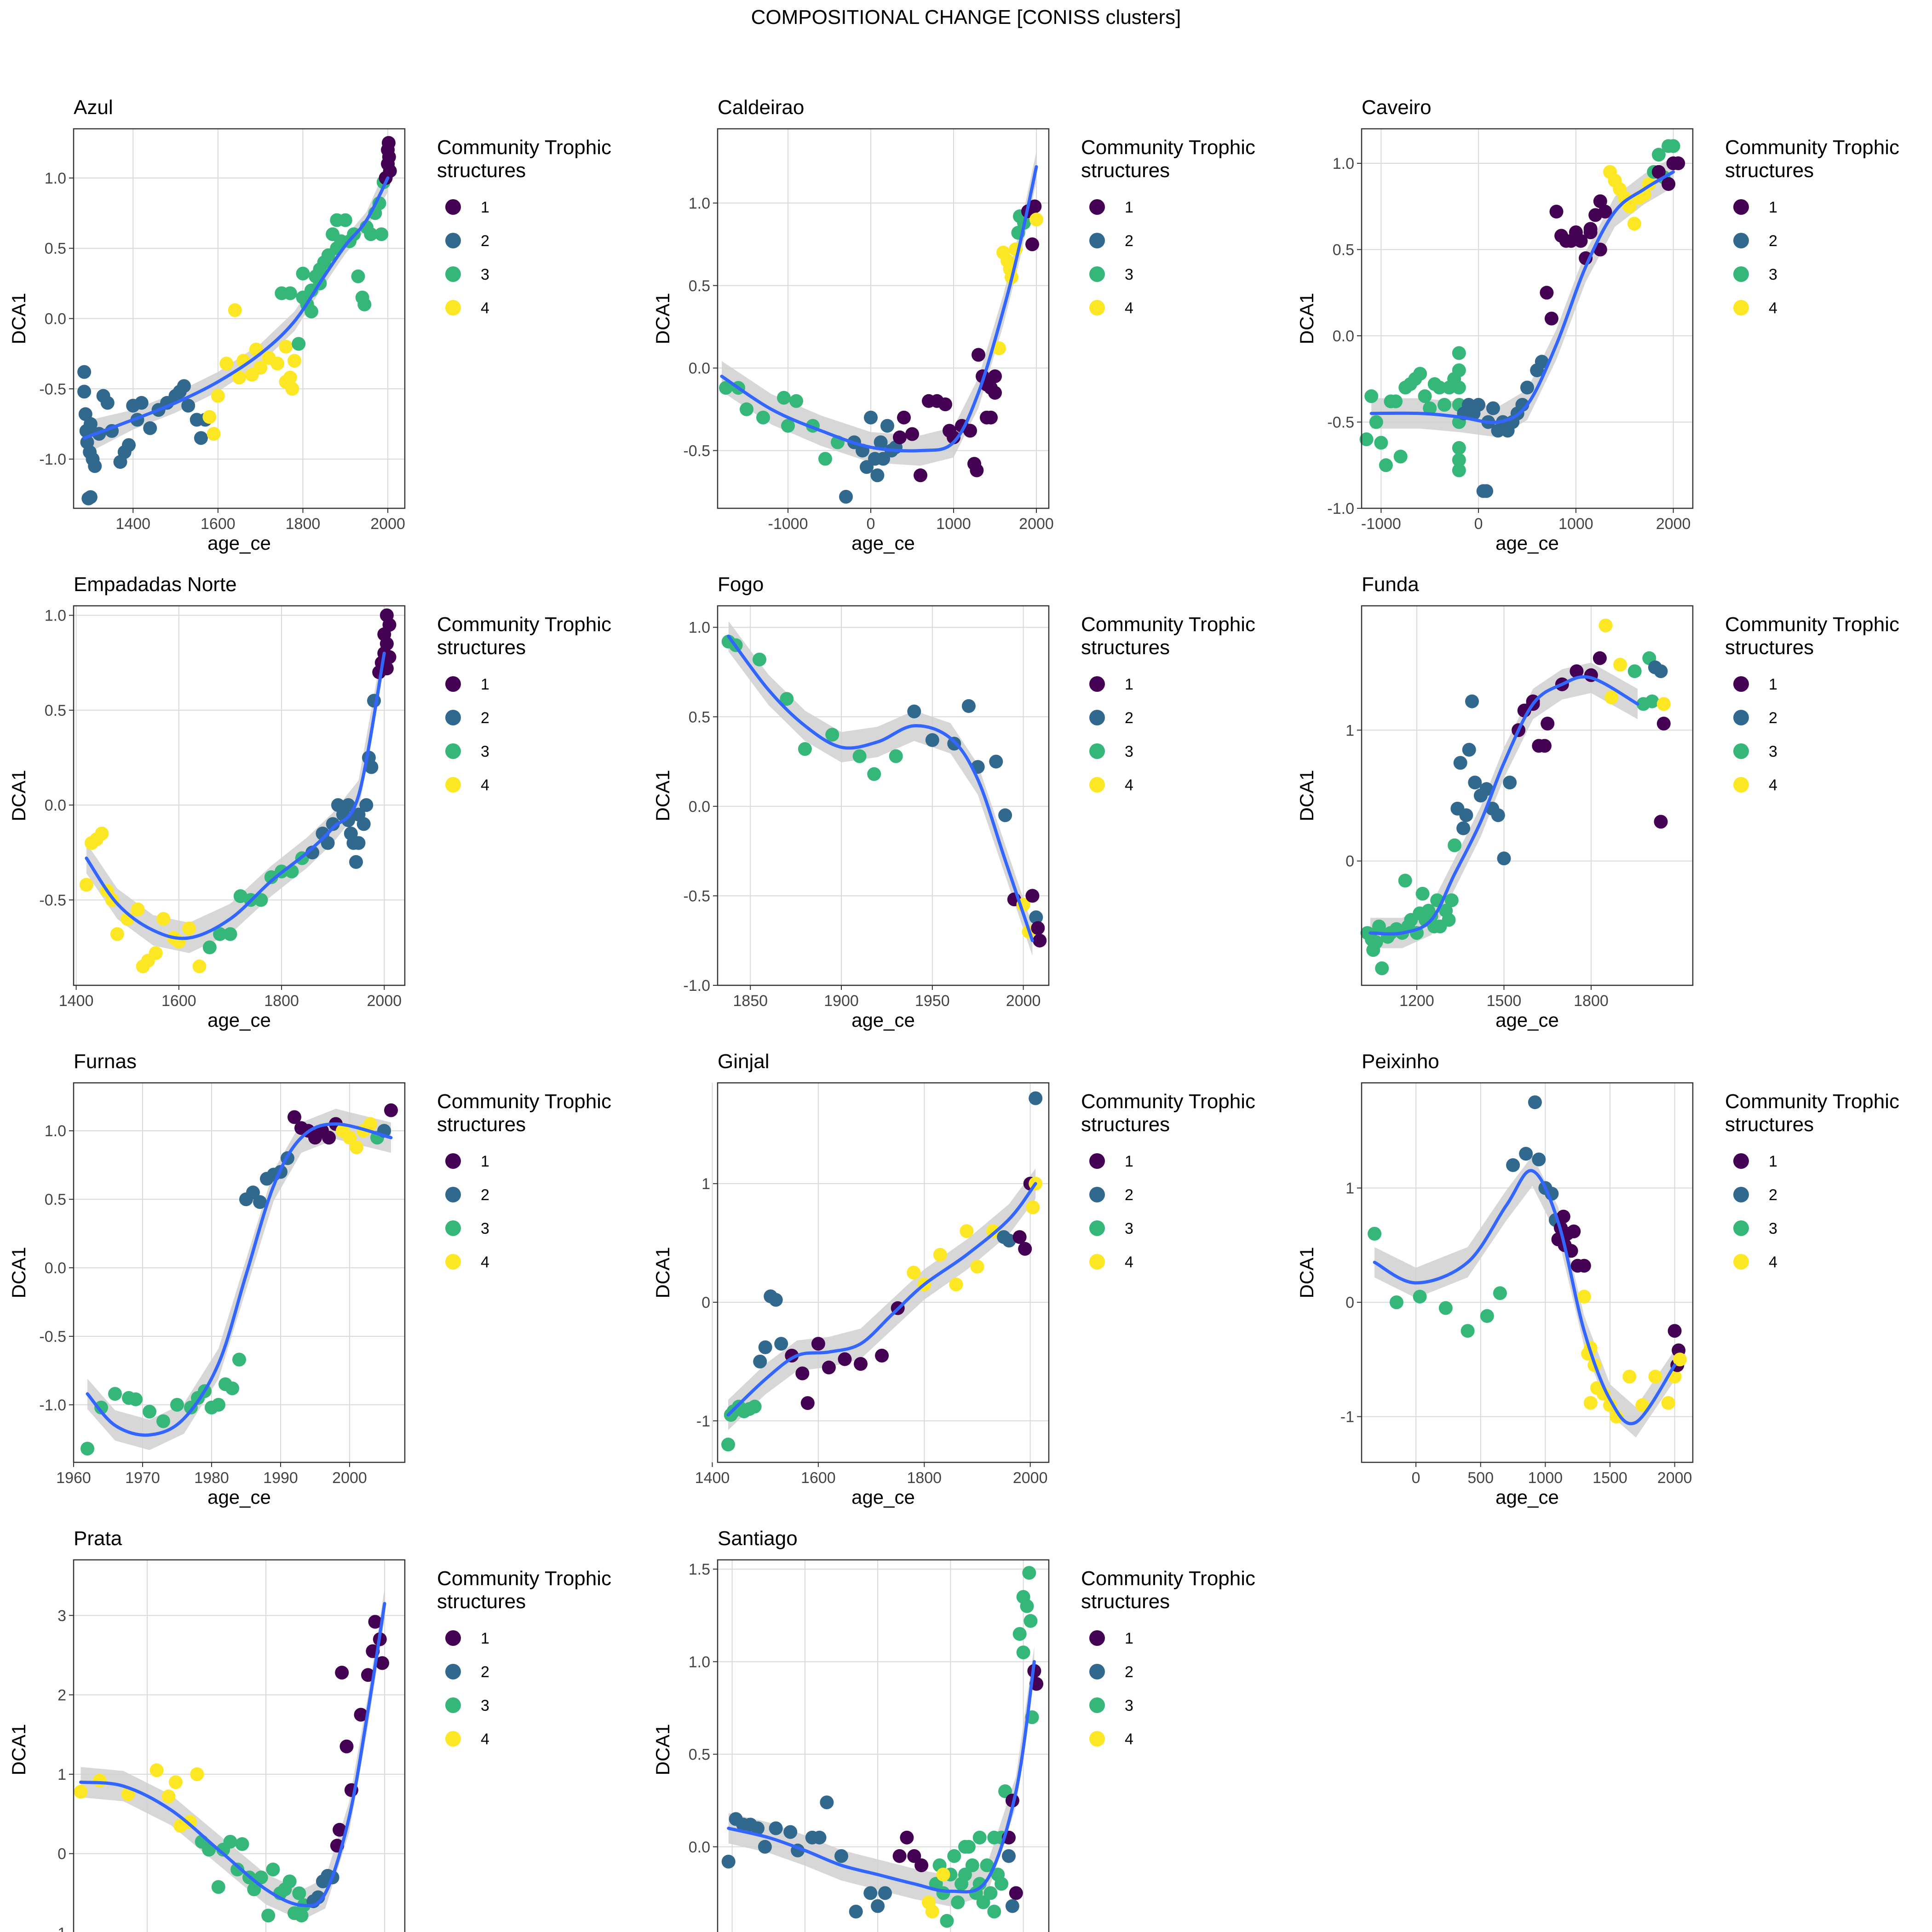 This screenshot has height=1932, width=1932. Describe the element at coordinates (178, 1001) in the screenshot. I see `x-tick-label: 1600` at that location.